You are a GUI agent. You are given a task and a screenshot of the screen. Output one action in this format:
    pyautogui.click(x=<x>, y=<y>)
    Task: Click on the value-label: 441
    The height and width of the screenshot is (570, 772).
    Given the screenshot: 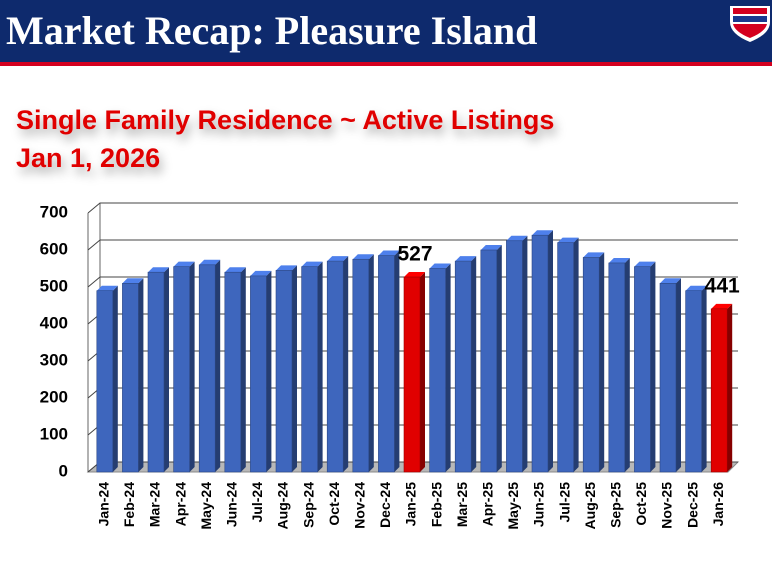 What is the action you would take?
    pyautogui.click(x=722, y=285)
    